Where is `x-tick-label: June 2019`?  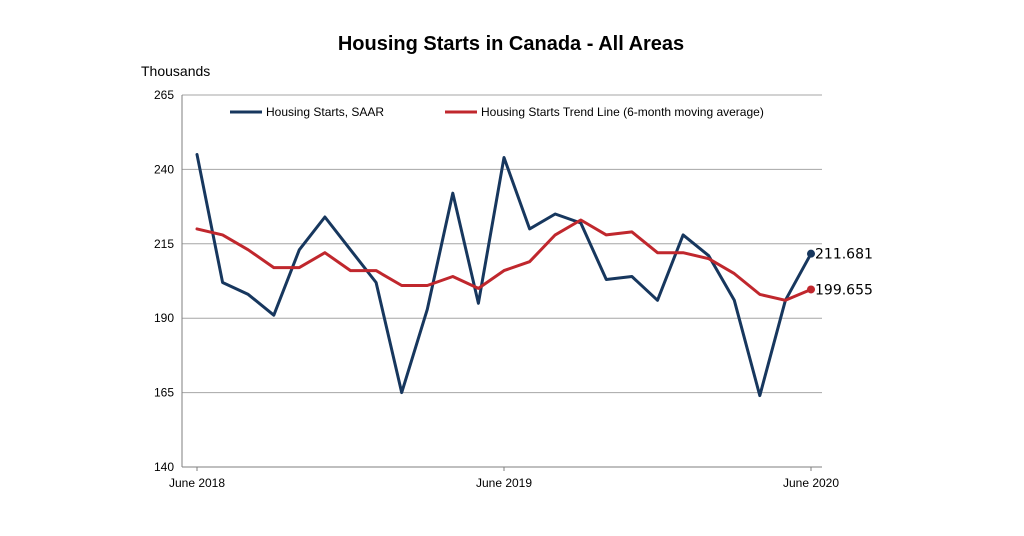
x-tick-label: June 2019 is located at coordinates (504, 483).